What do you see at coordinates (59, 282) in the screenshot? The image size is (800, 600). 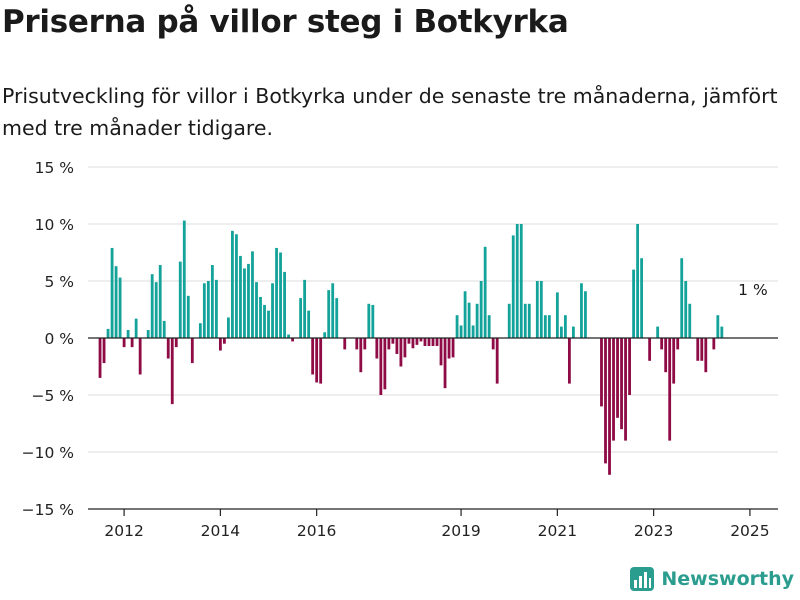 I see `y-tick-label: 5 %` at bounding box center [59, 282].